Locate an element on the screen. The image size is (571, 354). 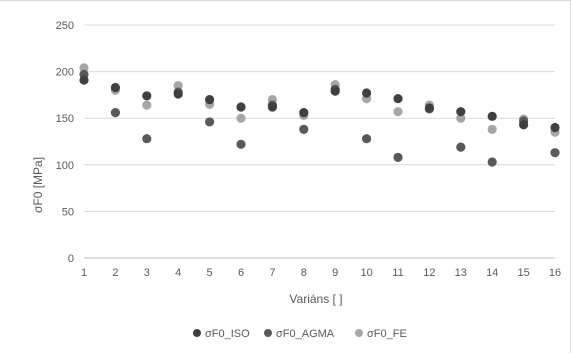
y-tick-label: 250 is located at coordinates (65, 26).